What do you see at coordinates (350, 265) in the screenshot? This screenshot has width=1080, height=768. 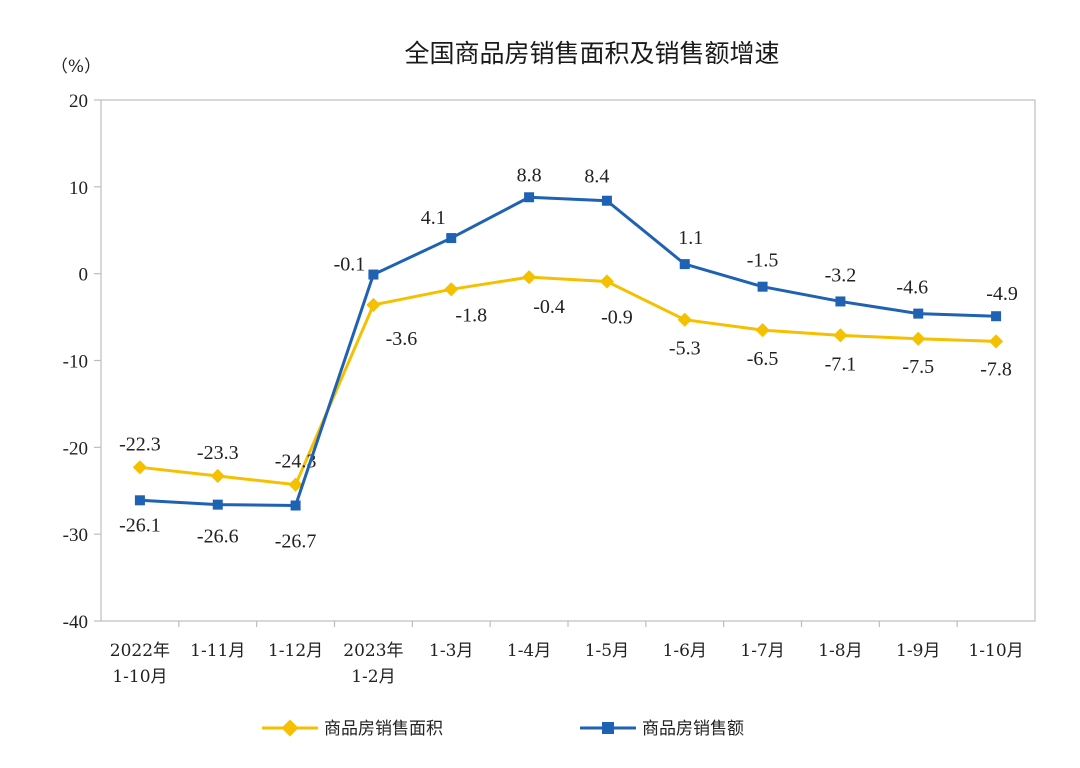 I see `data-label: -0.1` at bounding box center [350, 265].